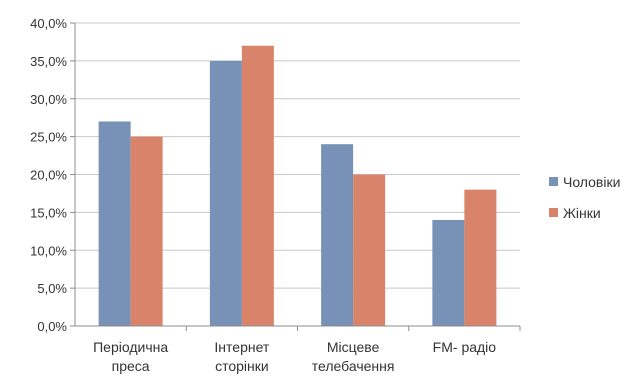  What do you see at coordinates (48, 212) in the screenshot?
I see `y-tick-label: 15,0%` at bounding box center [48, 212].